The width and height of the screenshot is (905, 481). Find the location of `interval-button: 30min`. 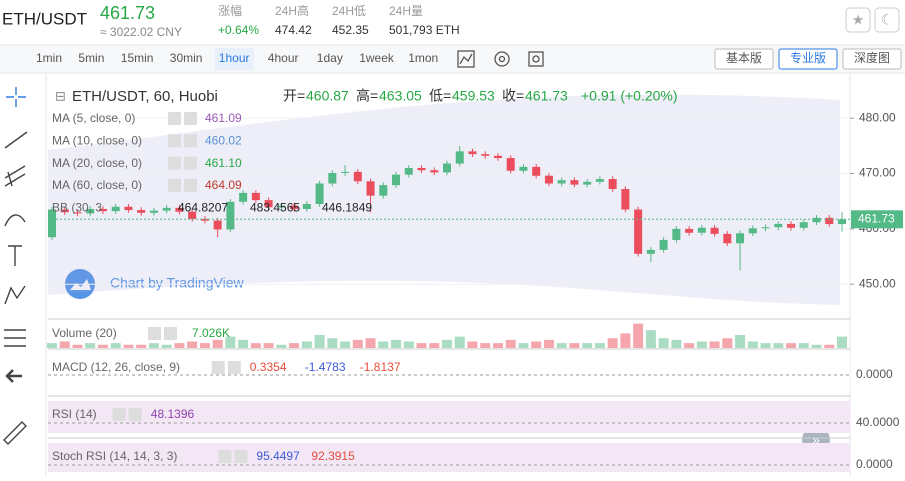

interval-button: 30min is located at coordinates (186, 58).